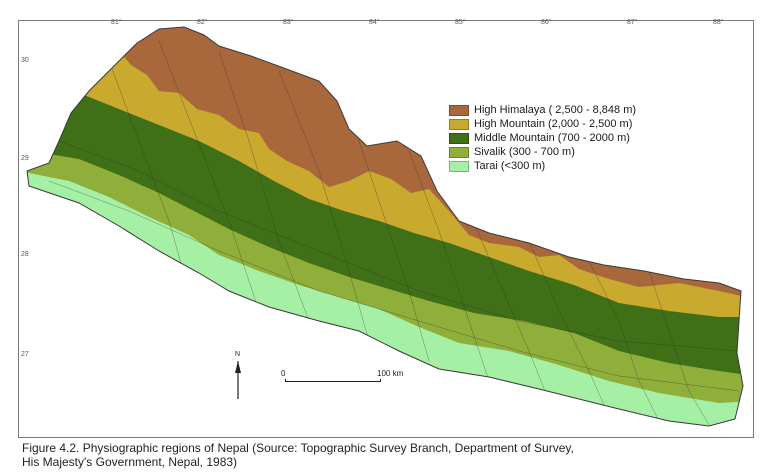 The image size is (768, 474). Describe the element at coordinates (238, 354) in the screenshot. I see `north-label: N` at that location.